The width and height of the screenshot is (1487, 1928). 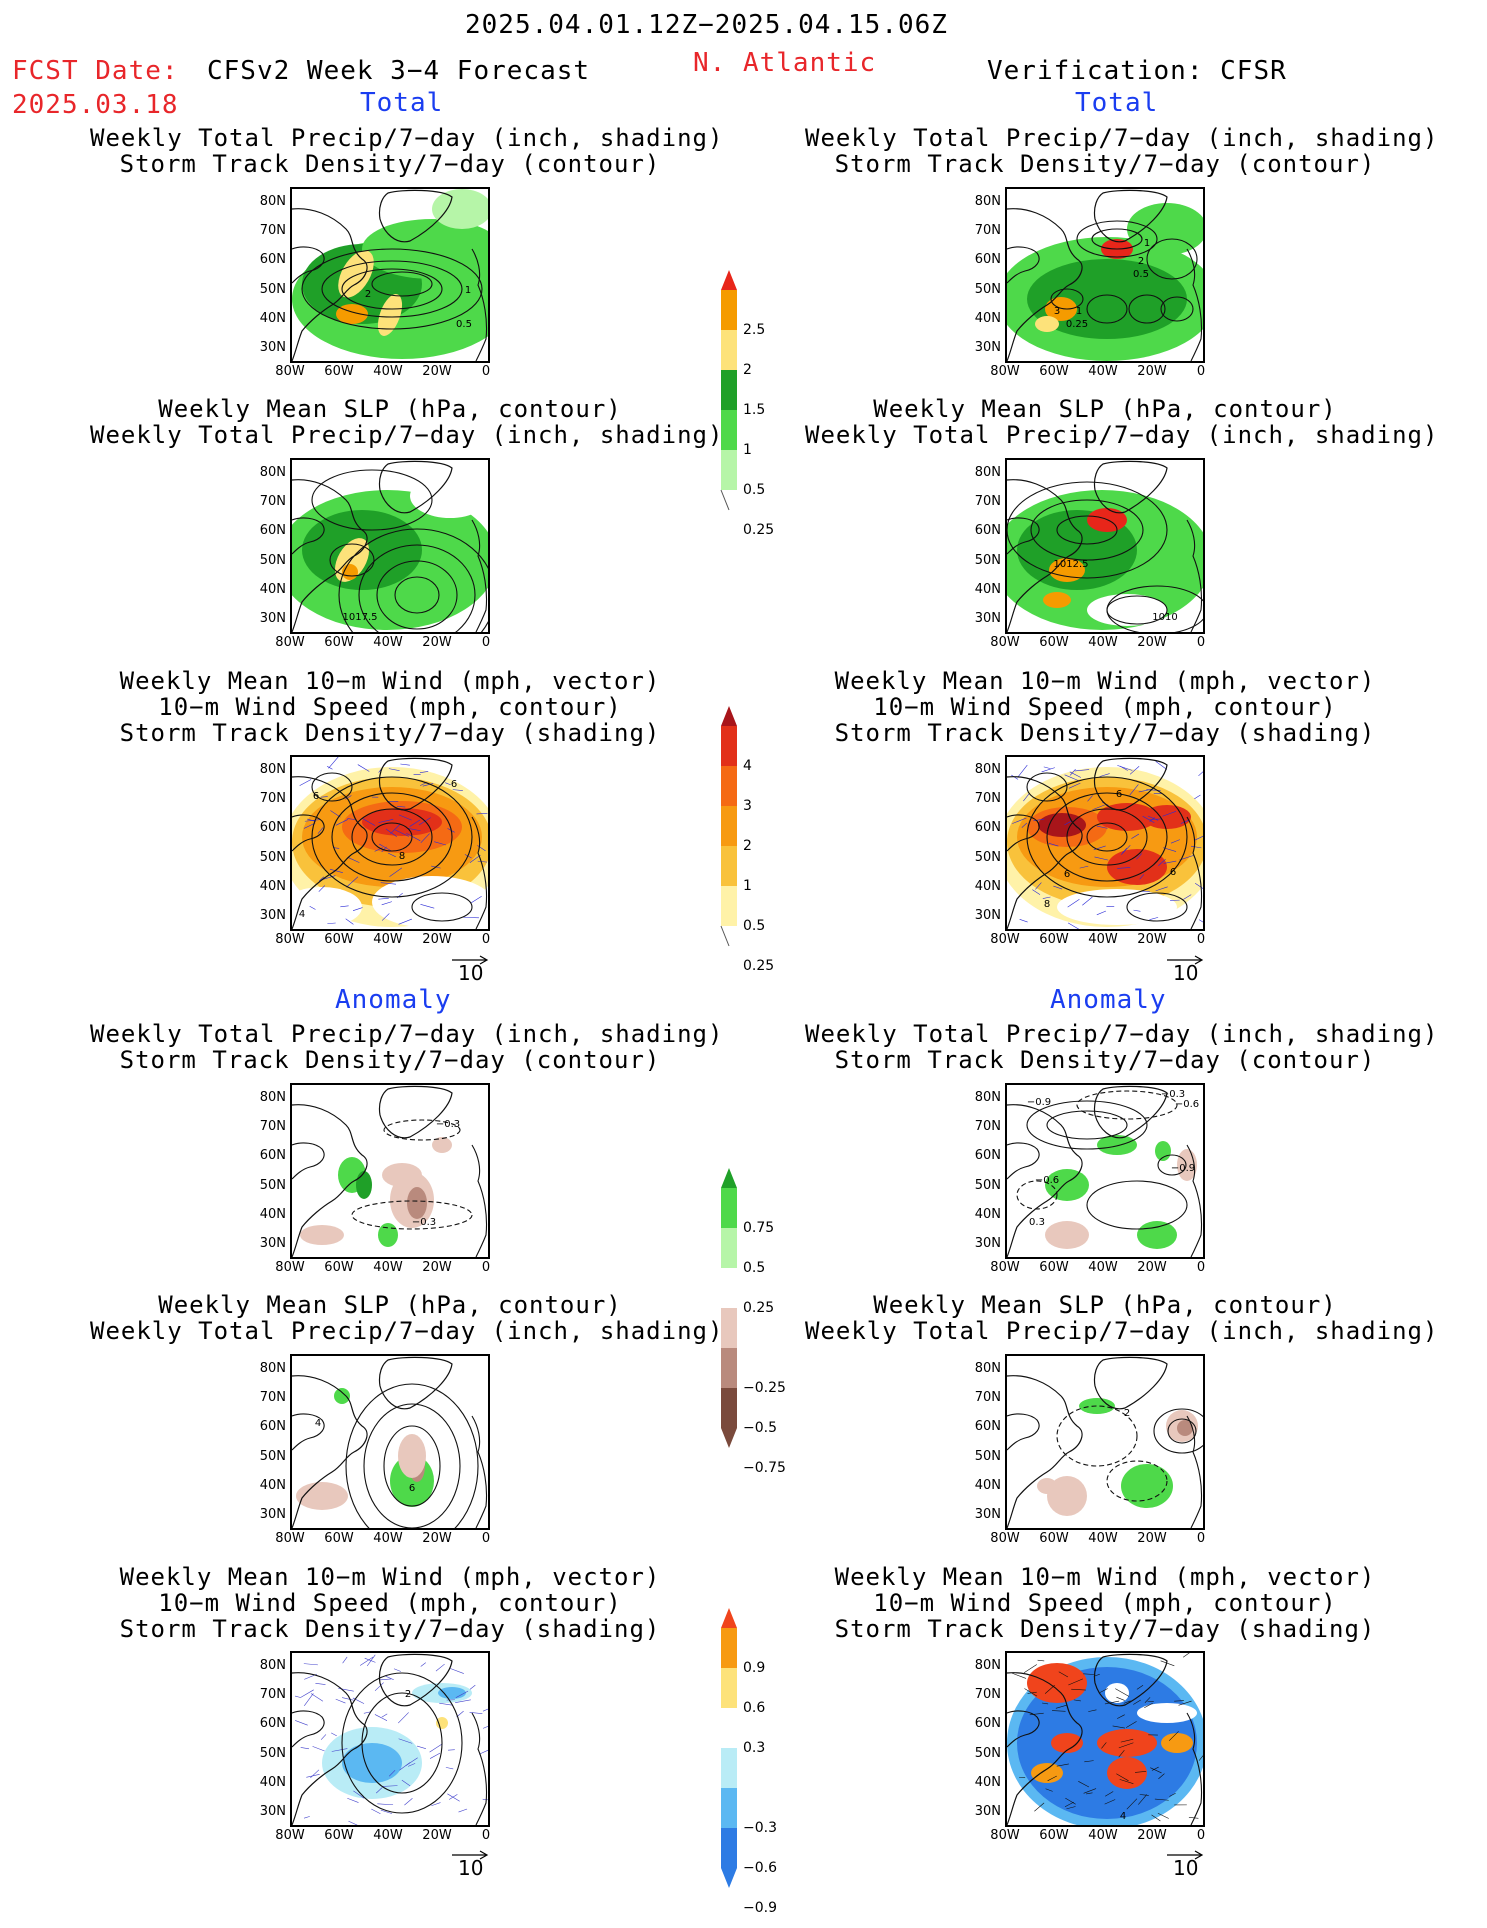 I want to click on colorbar-tick-label: −0.25, so click(x=764, y=1388).